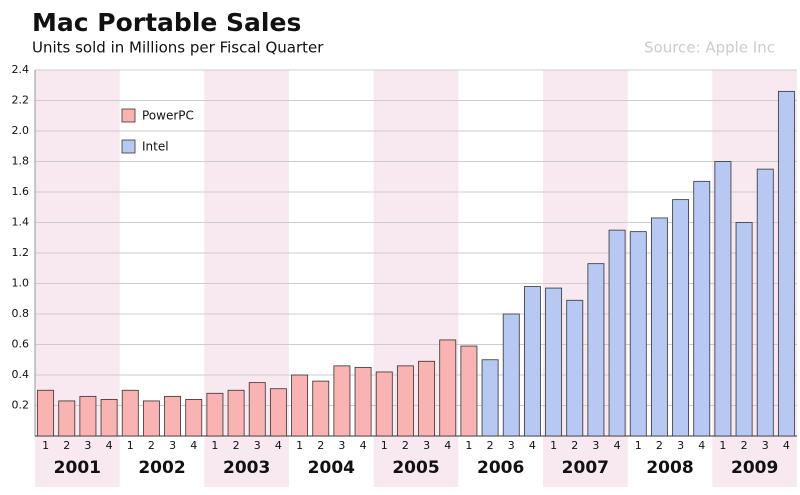  Describe the element at coordinates (246, 468) in the screenshot. I see `year-label: 2003` at that location.